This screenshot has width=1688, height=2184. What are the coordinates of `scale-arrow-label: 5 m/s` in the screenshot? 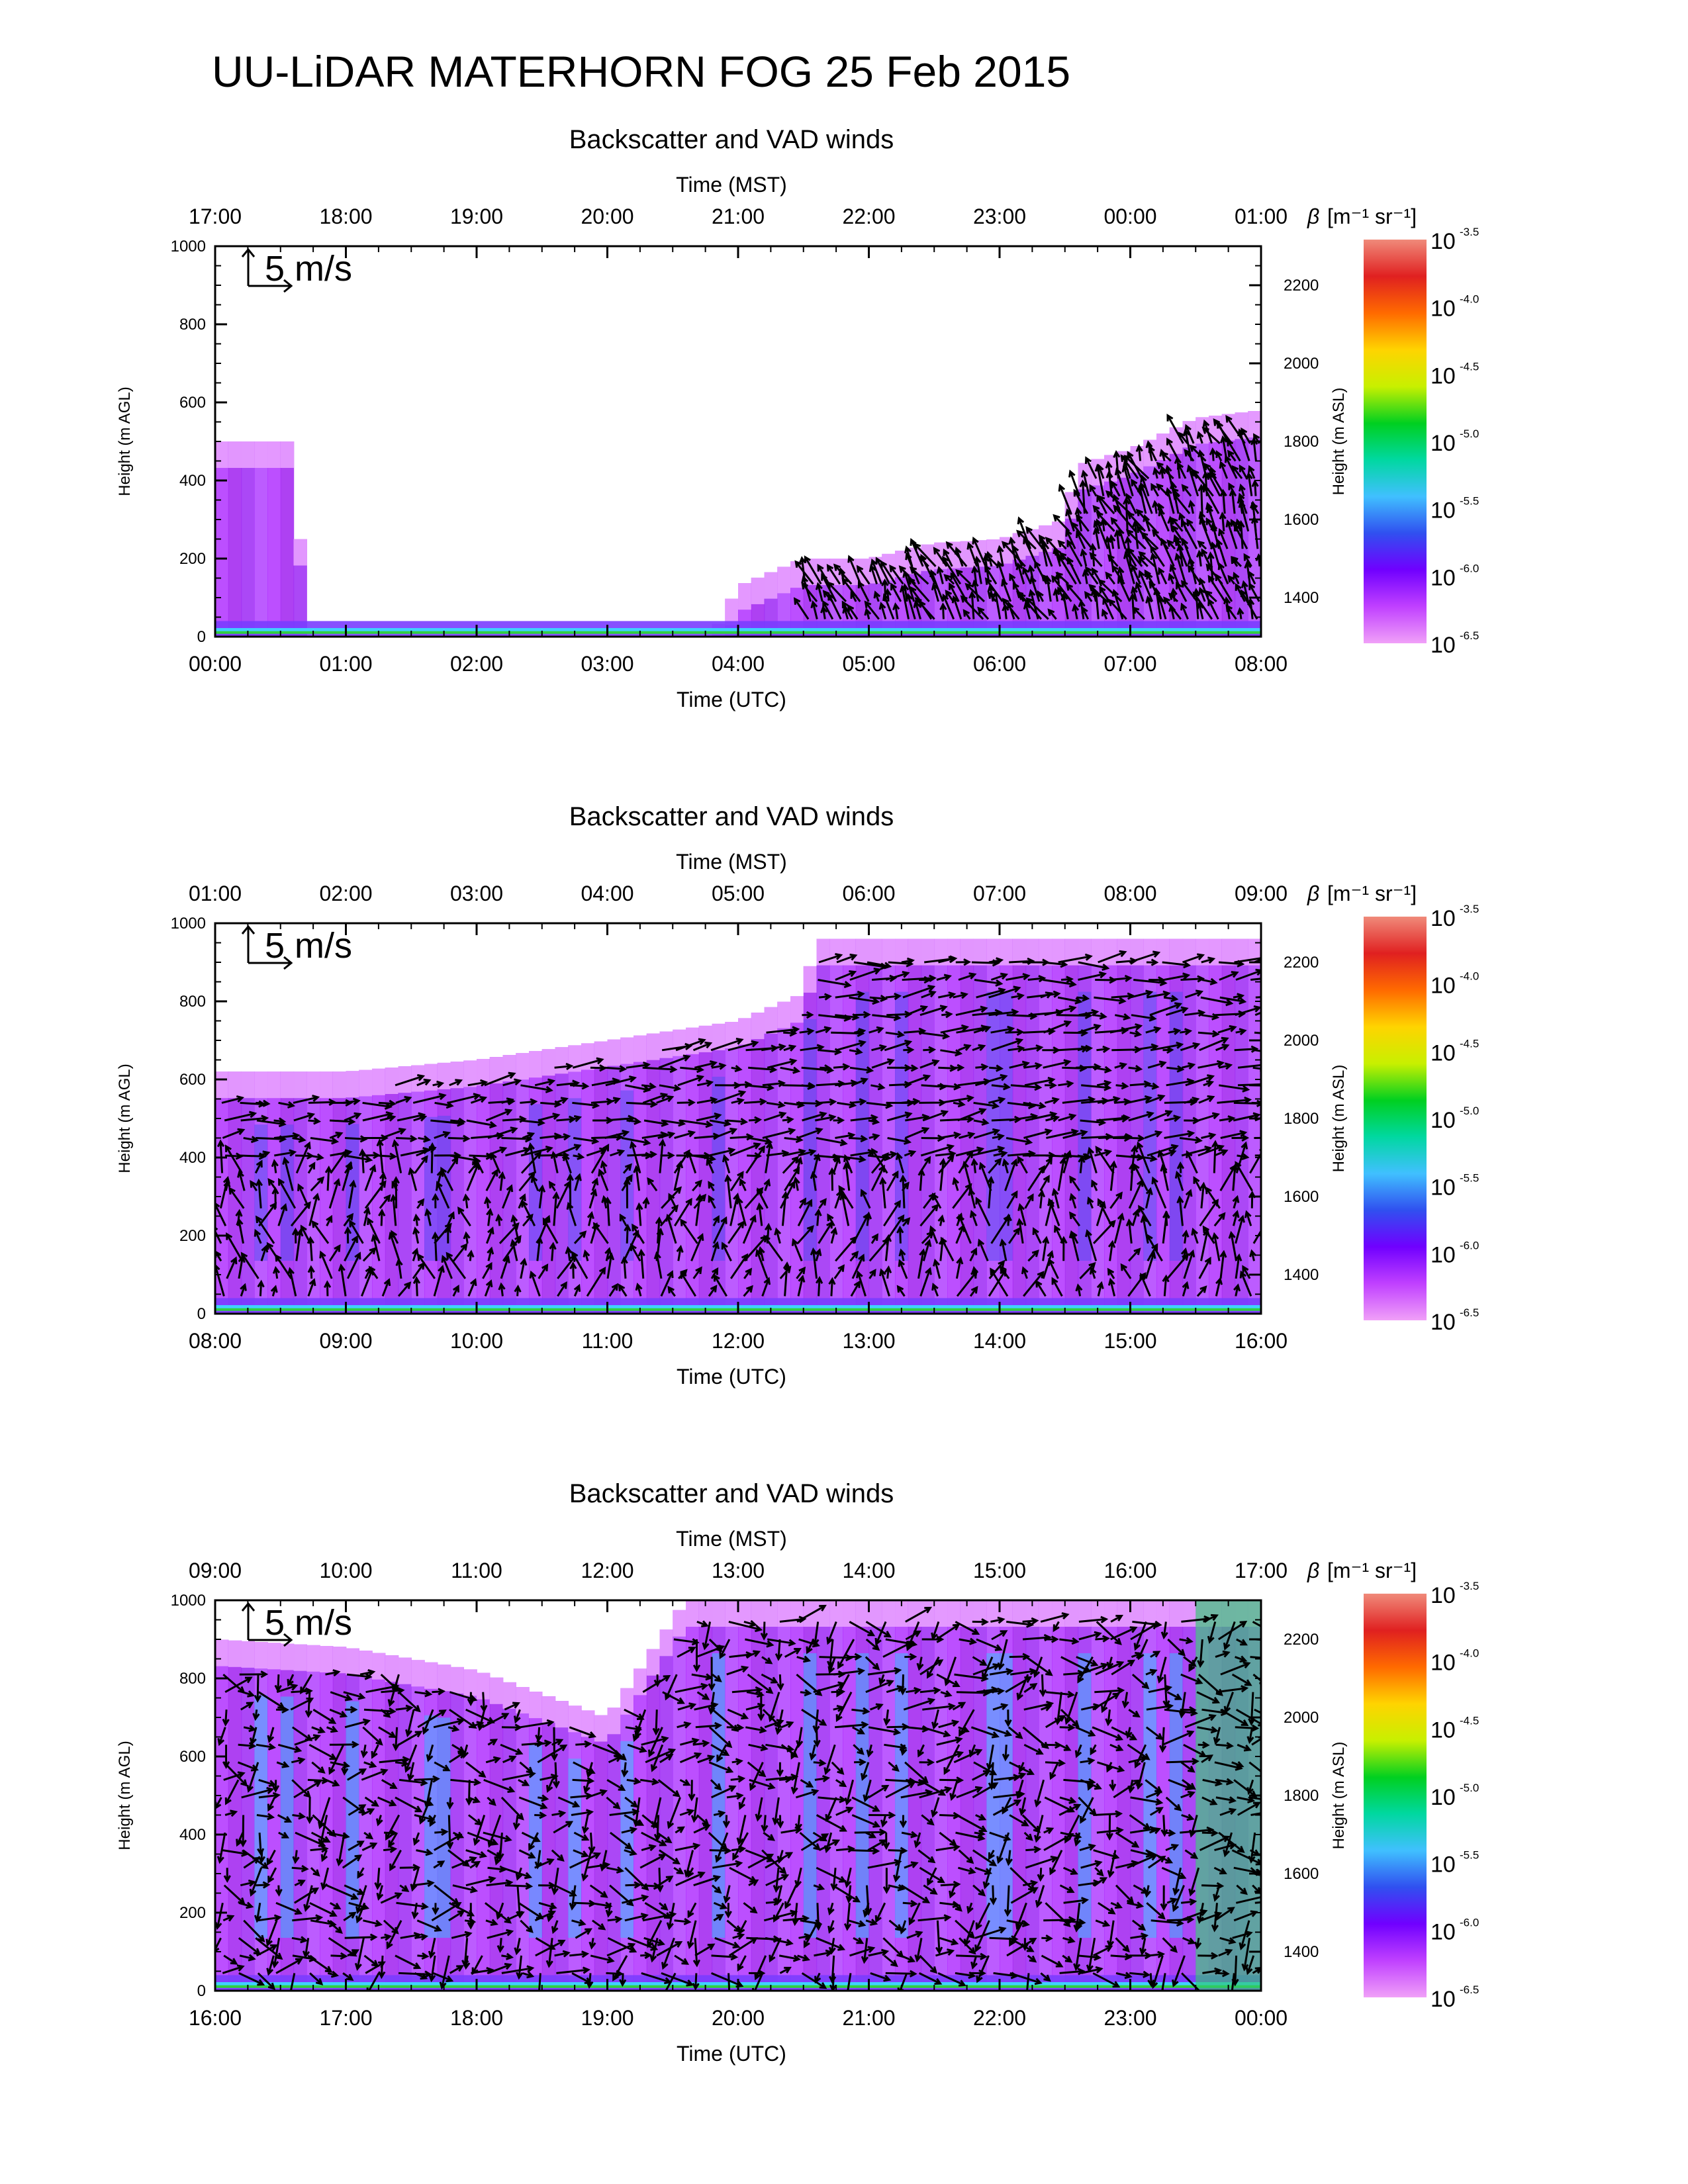 It's located at (308, 1623).